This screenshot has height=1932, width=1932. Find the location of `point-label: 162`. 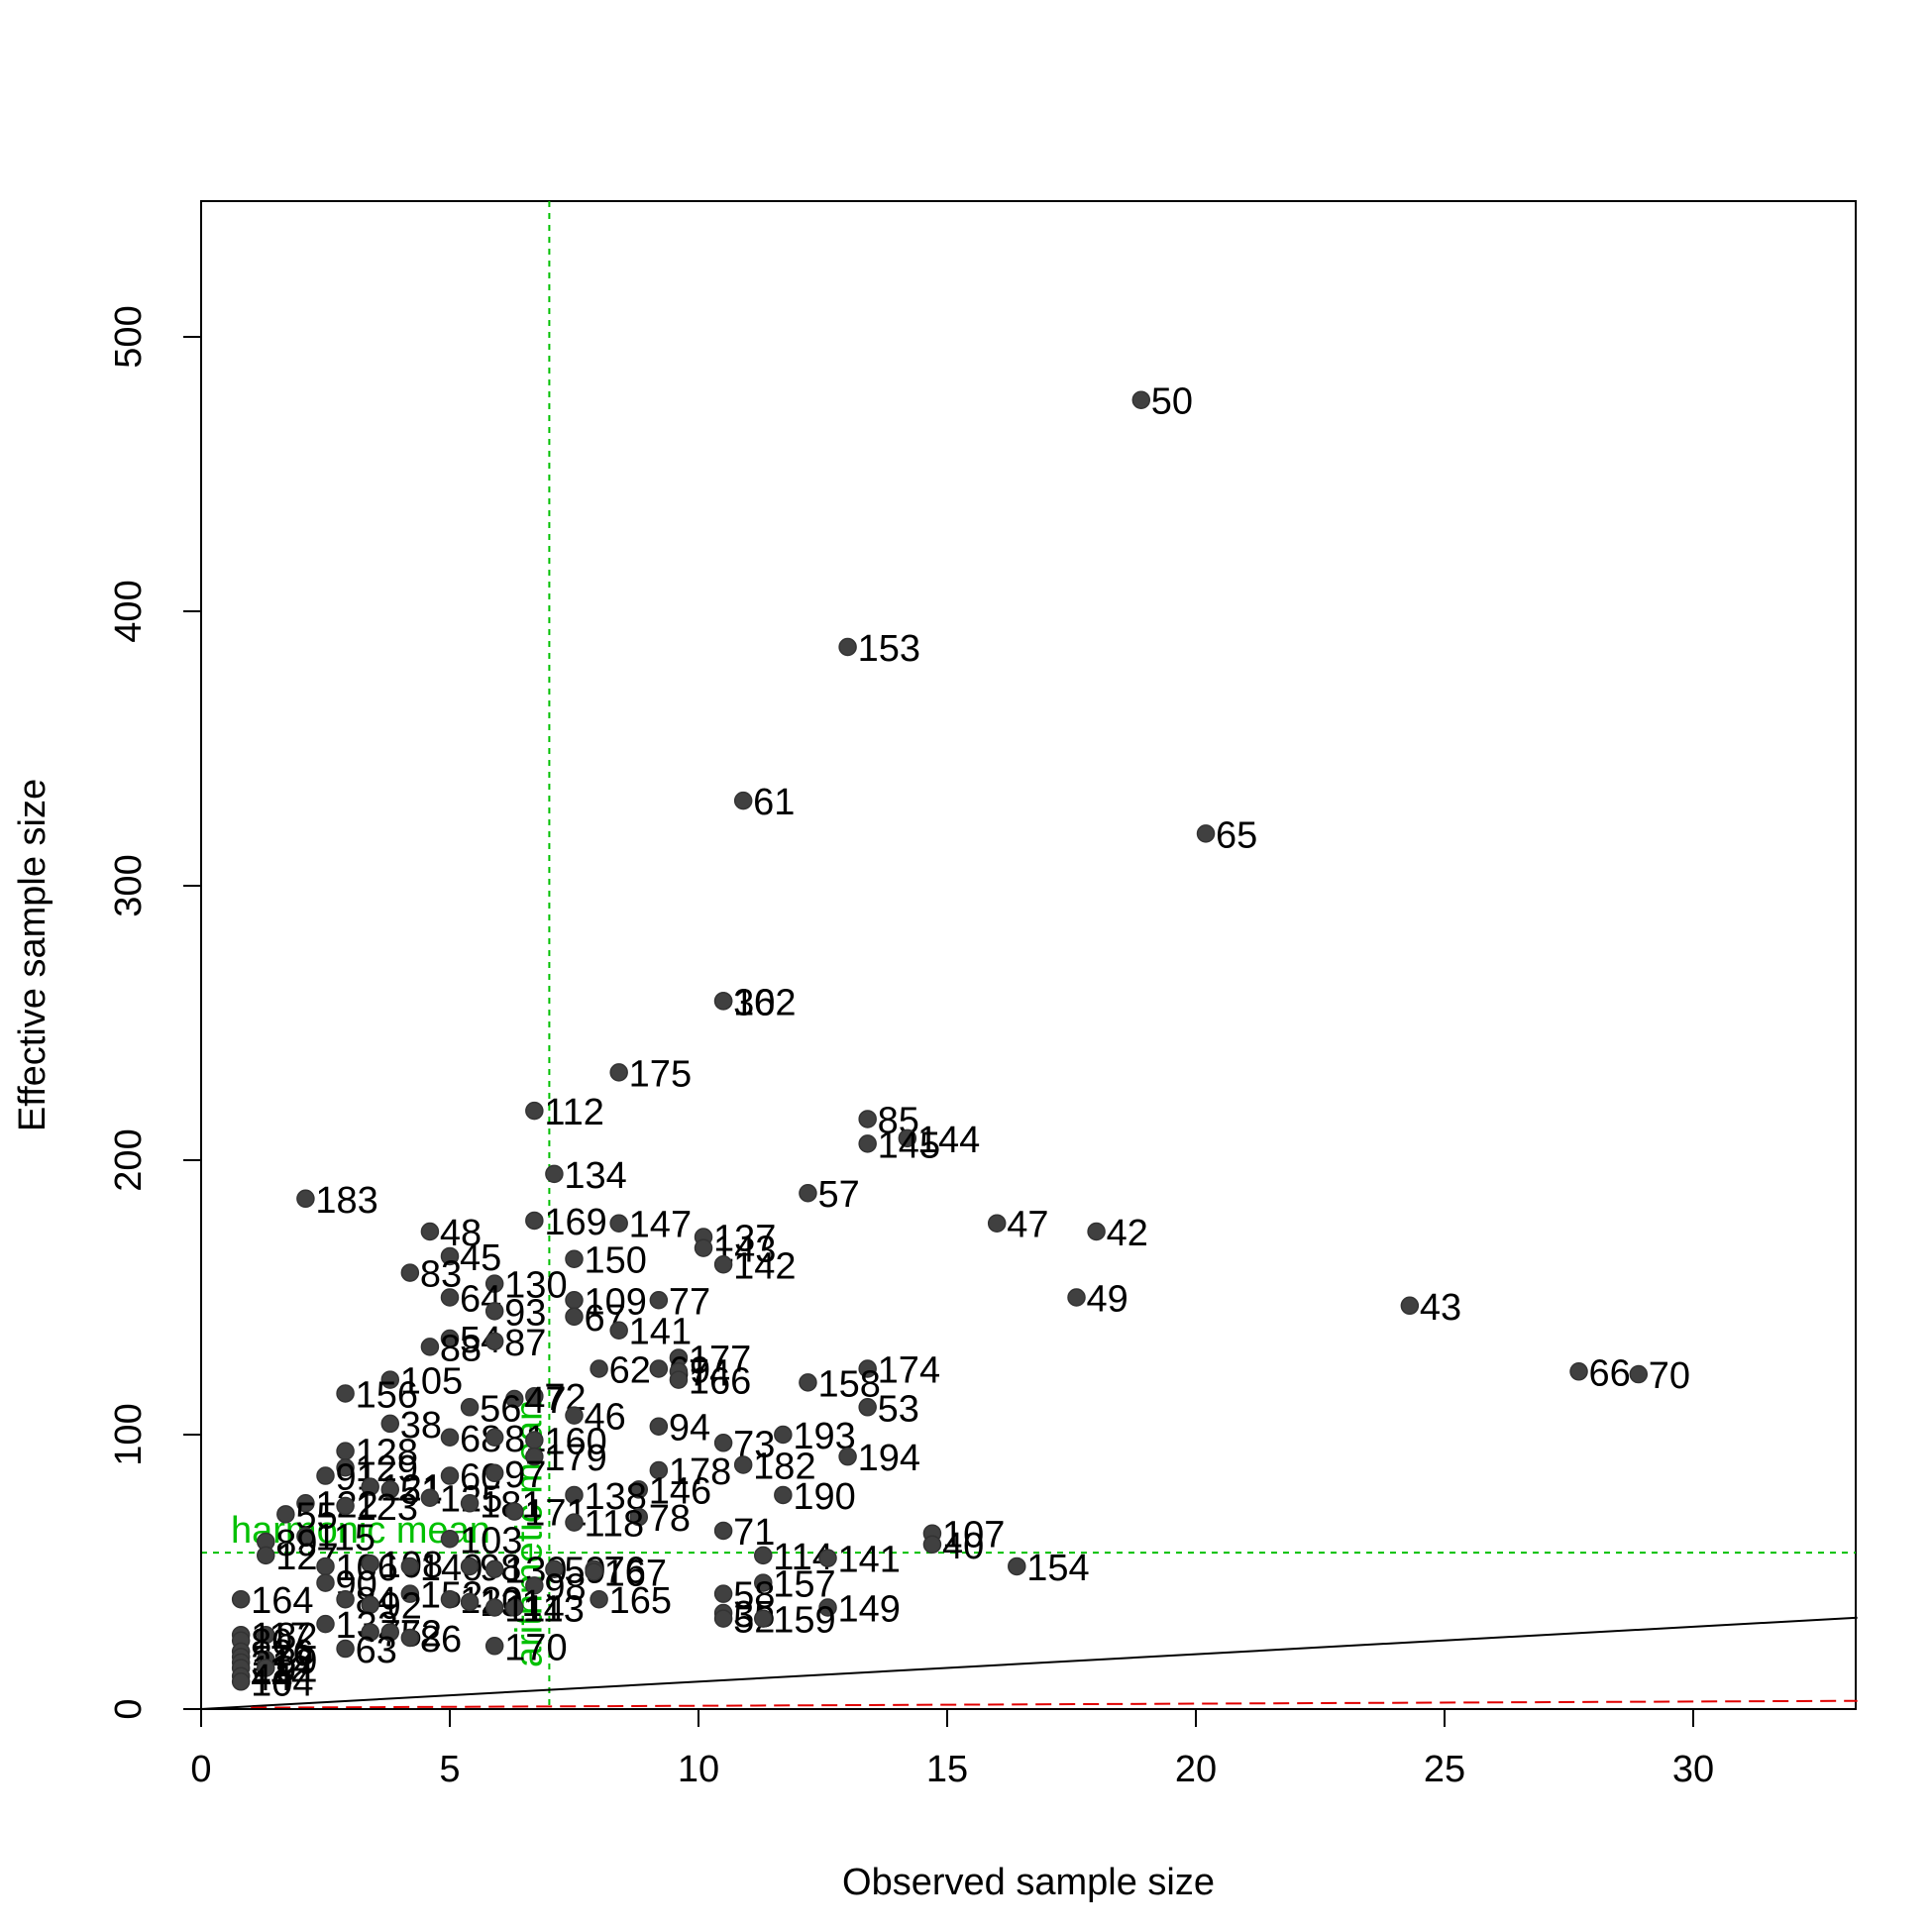

point-label: 162 is located at coordinates (764, 1002).